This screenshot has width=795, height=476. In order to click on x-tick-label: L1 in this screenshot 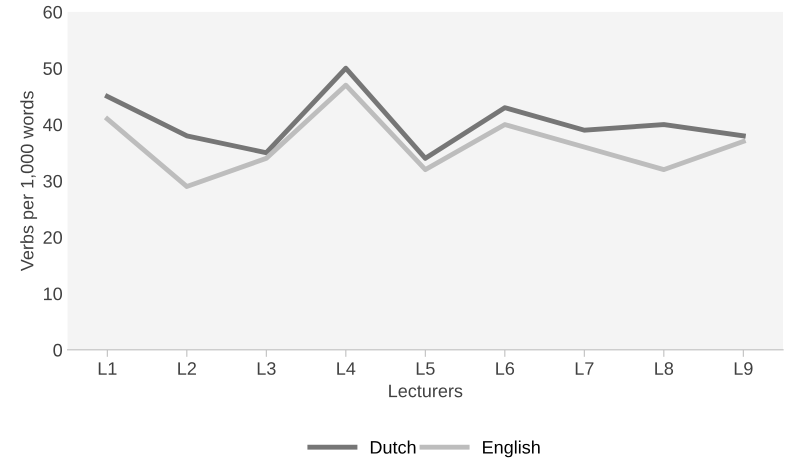, I will do `click(107, 368)`.